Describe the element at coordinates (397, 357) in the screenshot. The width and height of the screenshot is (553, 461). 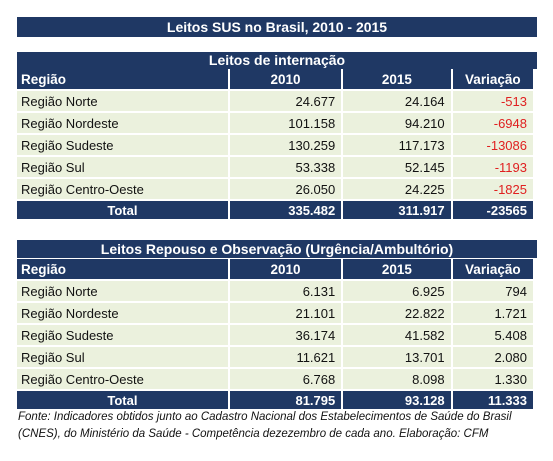
I see `cell-2015: 13.701` at that location.